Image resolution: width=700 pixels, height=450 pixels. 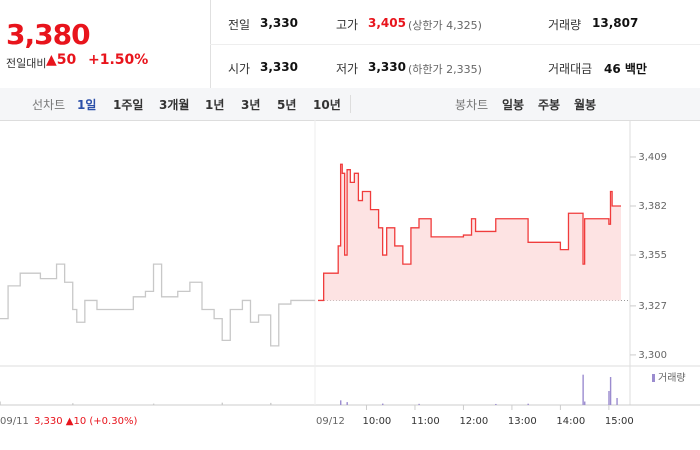 What do you see at coordinates (376, 421) in the screenshot?
I see `x-tick-label: 10:00` at bounding box center [376, 421].